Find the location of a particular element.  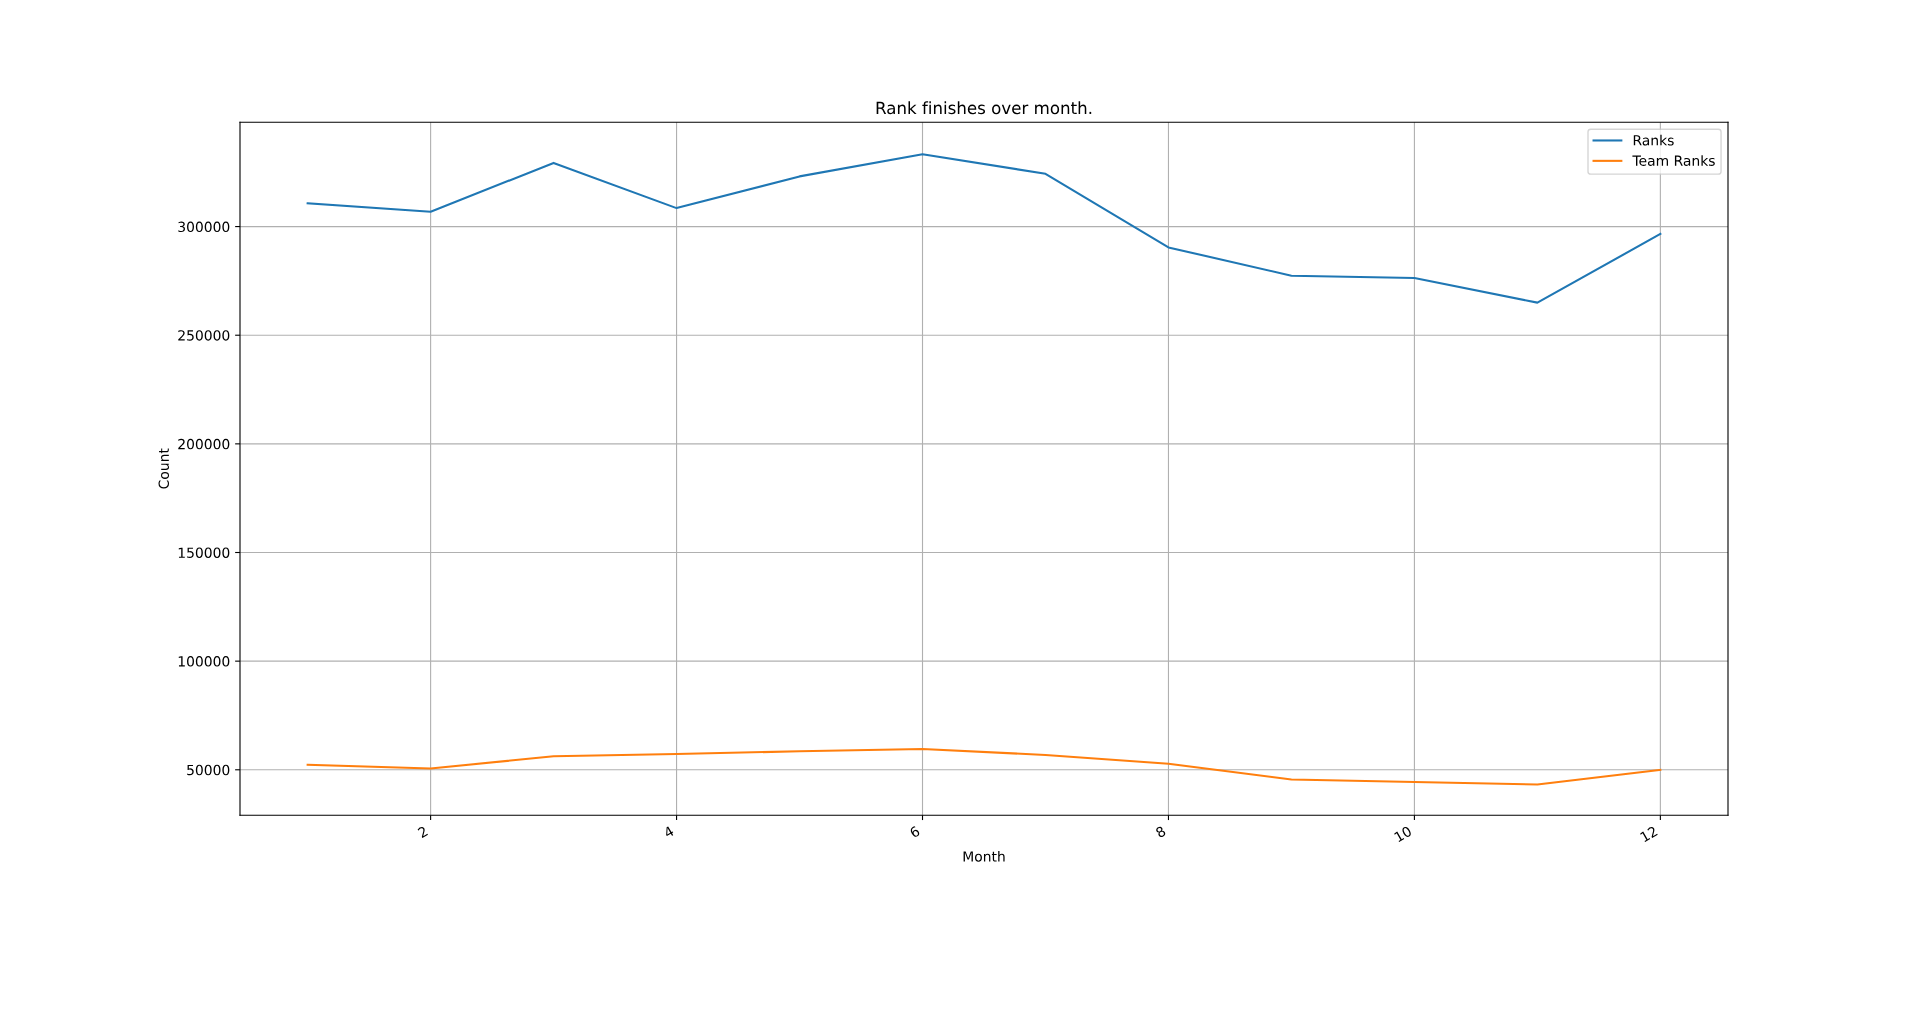

y-axis-title: Count is located at coordinates (164, 468).